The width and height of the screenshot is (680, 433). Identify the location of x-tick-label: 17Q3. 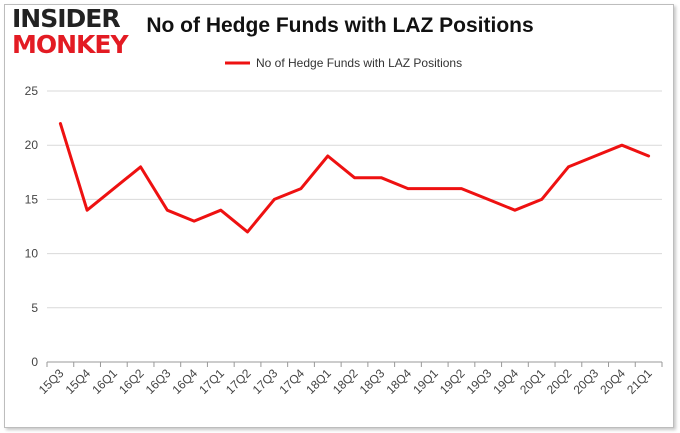
(265, 381).